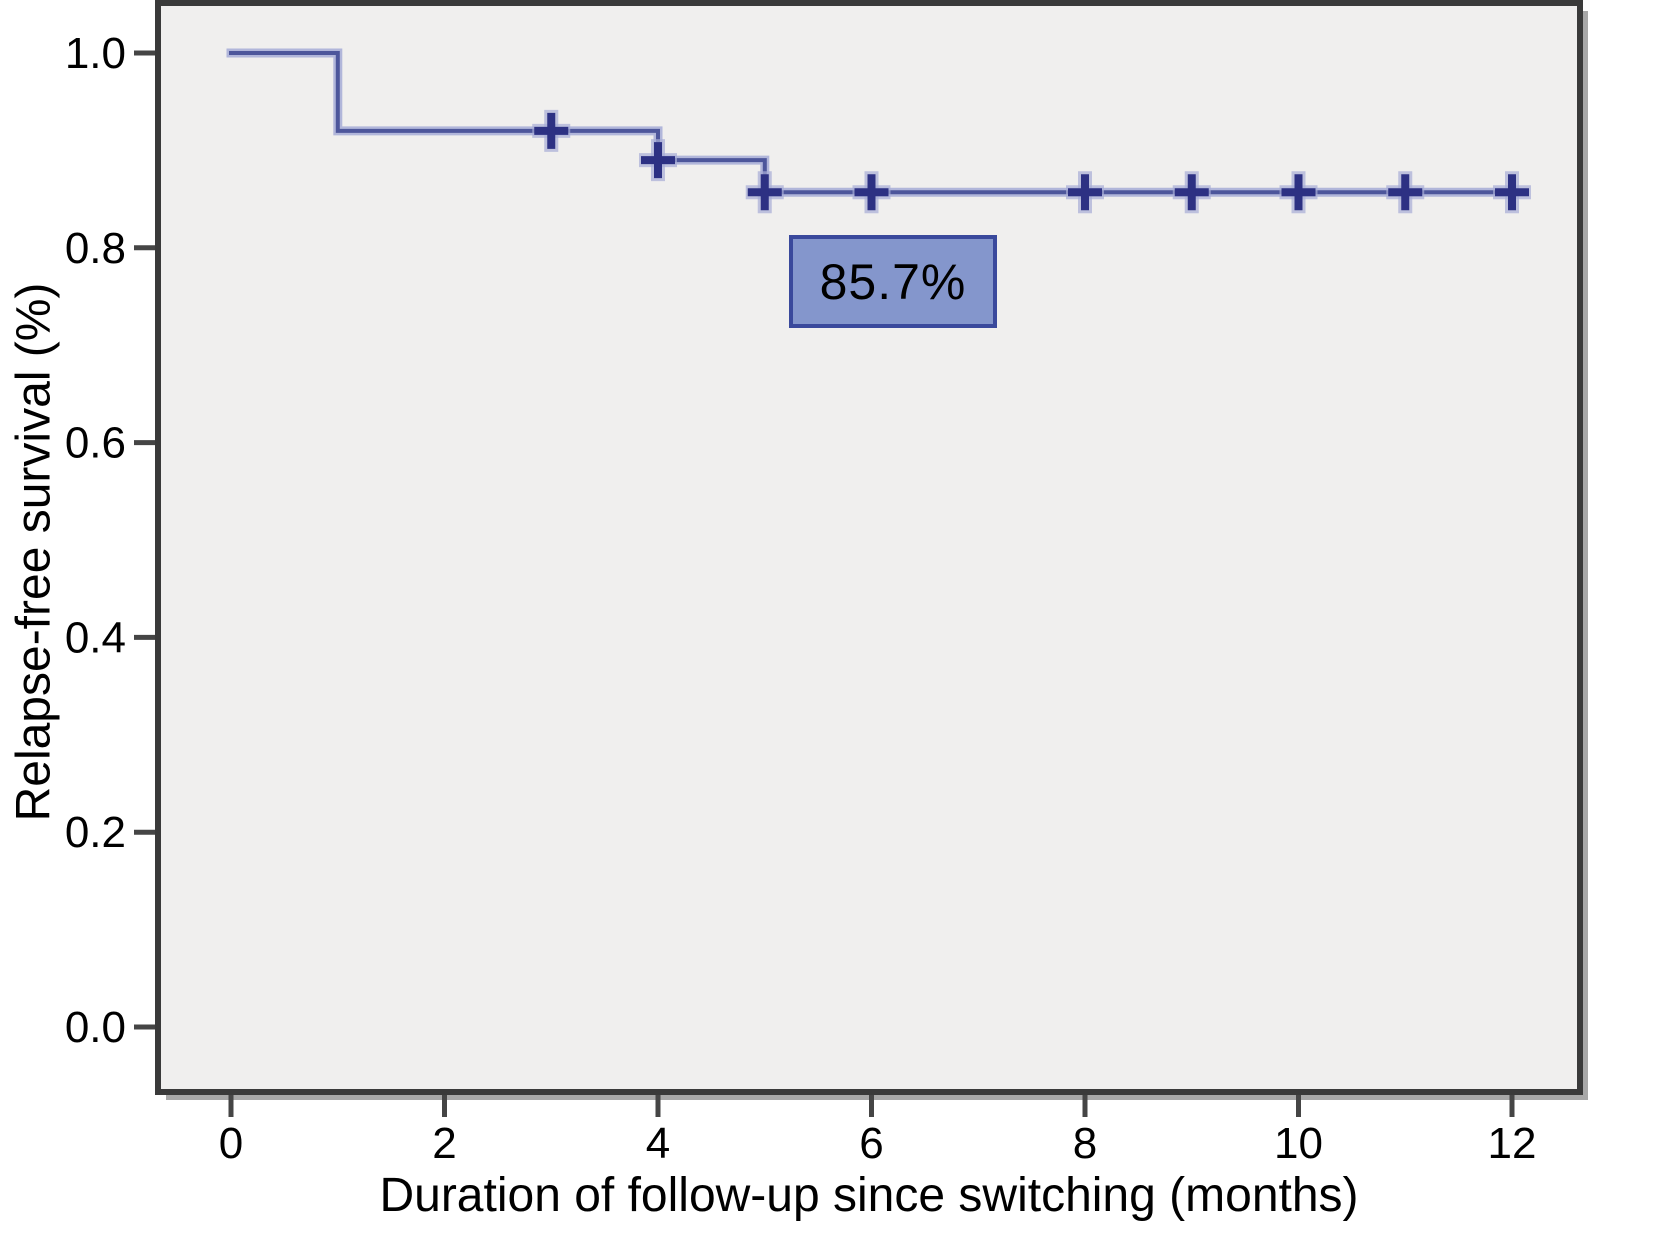  I want to click on y-tick-label: 0.4, so click(95, 637).